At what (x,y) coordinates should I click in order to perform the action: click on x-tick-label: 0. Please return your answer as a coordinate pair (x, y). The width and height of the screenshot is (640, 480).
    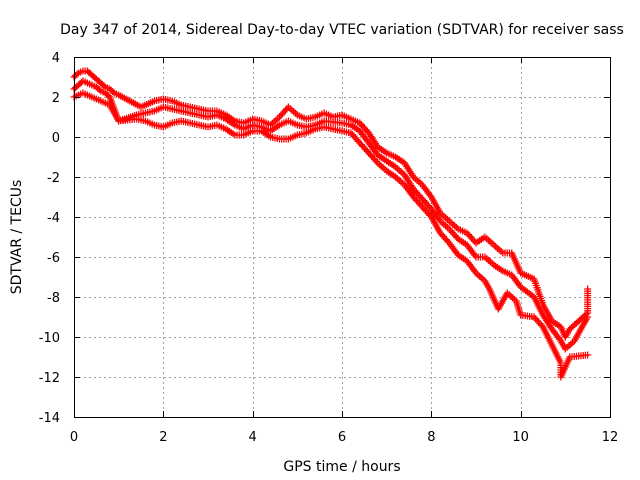
    Looking at the image, I should click on (74, 437).